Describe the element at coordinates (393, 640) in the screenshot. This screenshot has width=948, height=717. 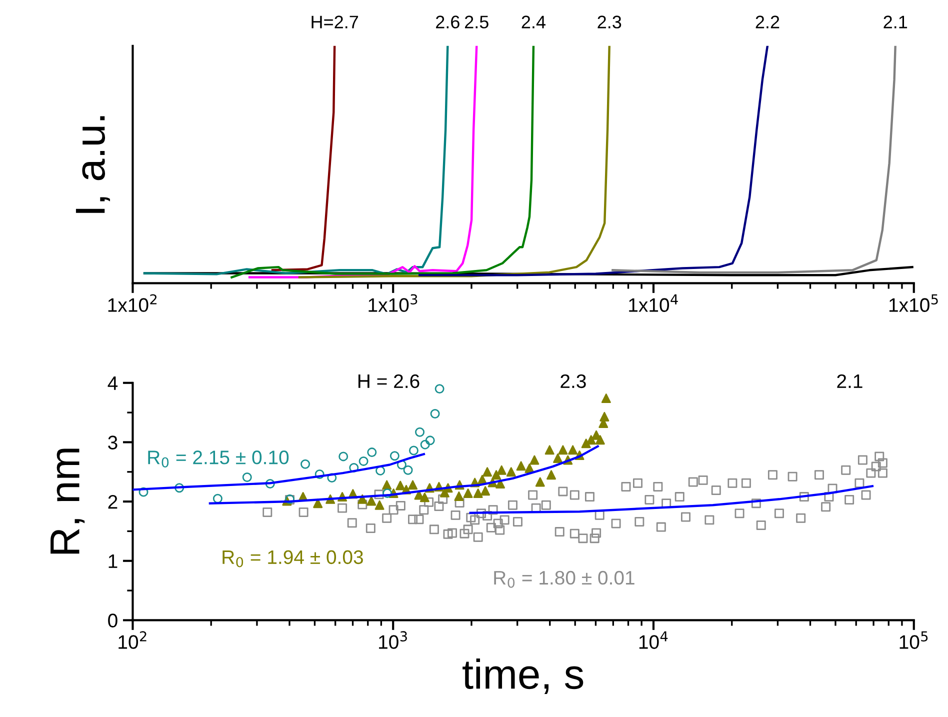
I see `x-tick-label: 10$^{3}$` at that location.